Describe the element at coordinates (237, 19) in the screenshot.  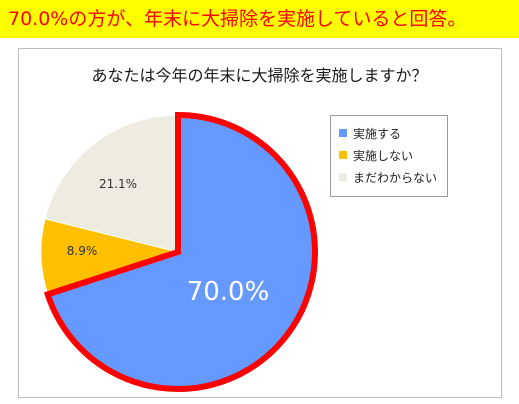
I see `headline-text: 70.0%の方が、年末に大掃除を実施していると回答。` at that location.